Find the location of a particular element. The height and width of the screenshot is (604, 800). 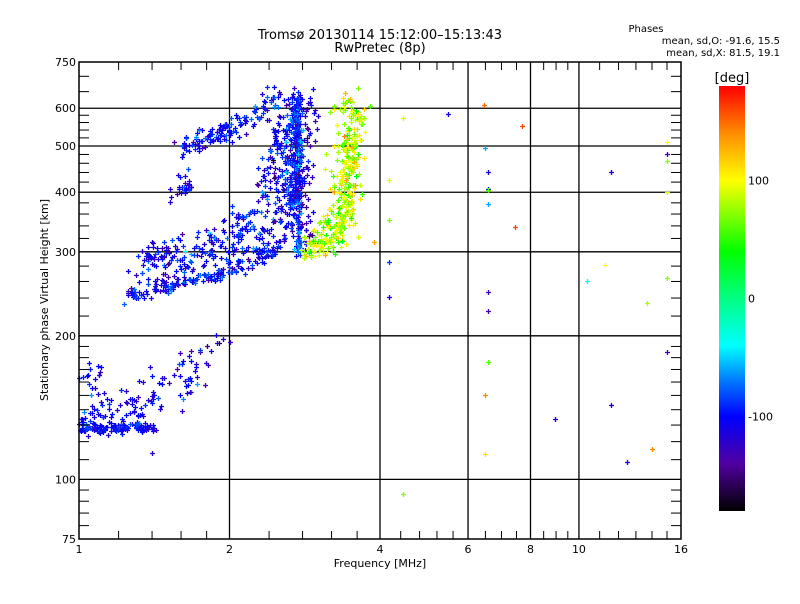

y-tick-label: 300 is located at coordinates (65, 252).